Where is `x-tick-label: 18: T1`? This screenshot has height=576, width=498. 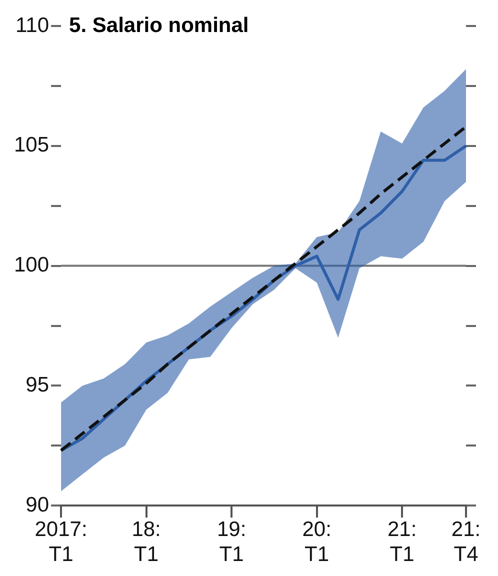
x-tick-label: 18: T1 is located at coordinates (146, 542).